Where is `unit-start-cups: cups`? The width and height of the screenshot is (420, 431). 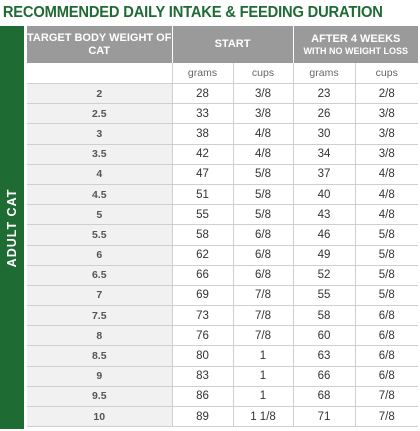
unit-start-cups: cups is located at coordinates (263, 73).